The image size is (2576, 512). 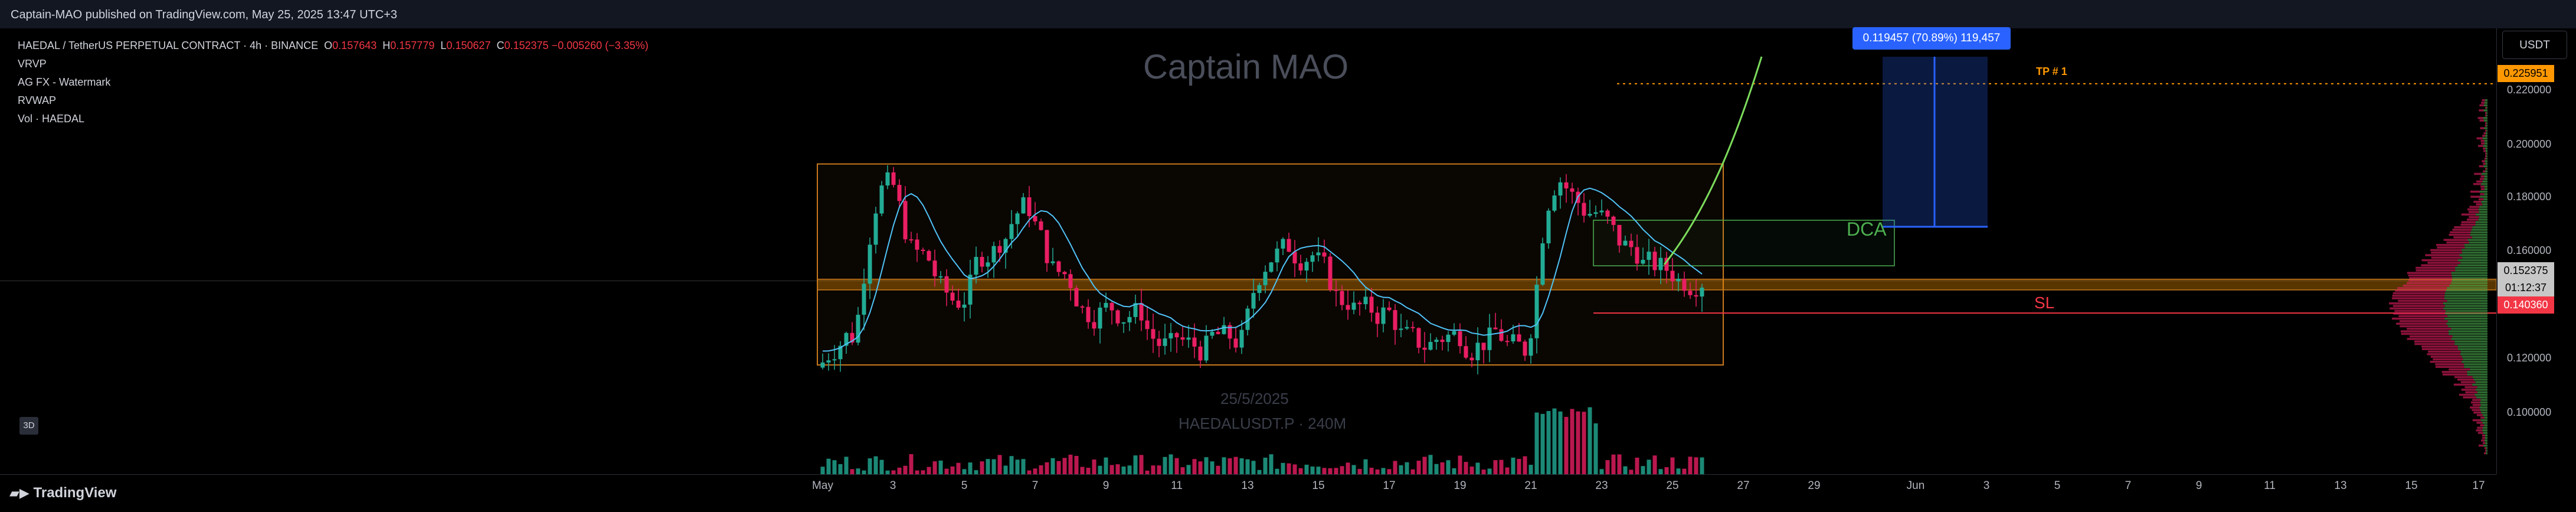 What do you see at coordinates (2057, 486) in the screenshot?
I see `x-tick: 5` at bounding box center [2057, 486].